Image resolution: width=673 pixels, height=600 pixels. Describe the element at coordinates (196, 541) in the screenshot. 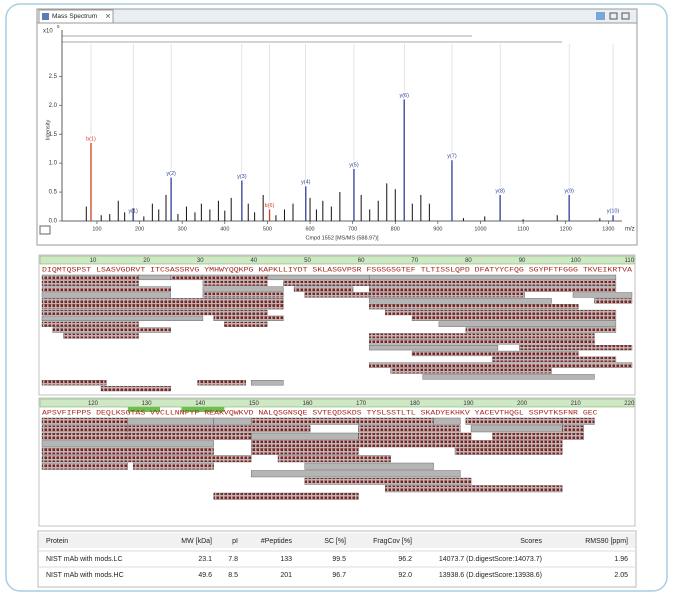

I see `column-header: MW [kDa]` at that location.